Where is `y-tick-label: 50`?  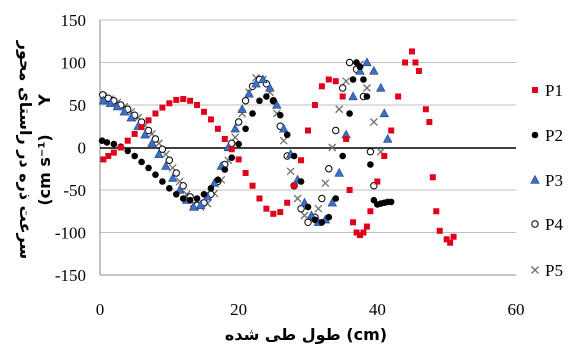 y-tick-label: 50 is located at coordinates (77, 105).